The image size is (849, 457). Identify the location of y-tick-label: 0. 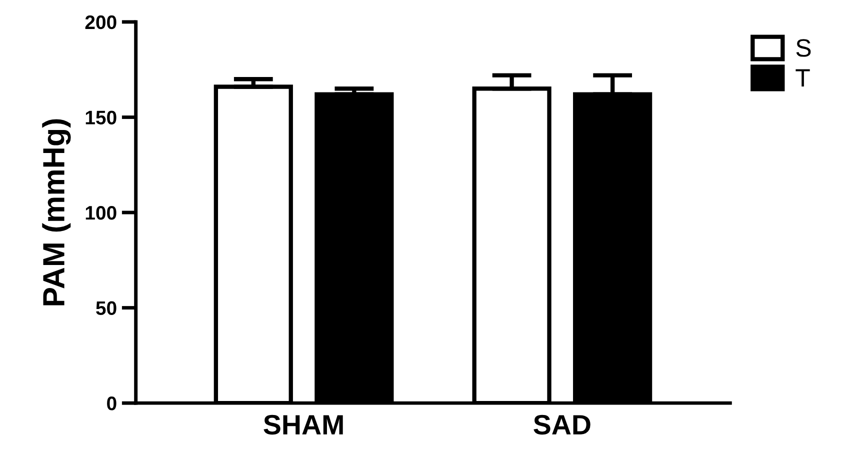
(111, 403).